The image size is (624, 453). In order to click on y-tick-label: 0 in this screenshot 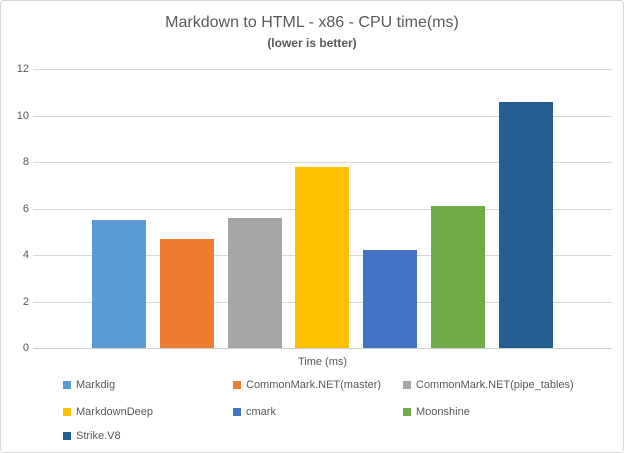, I will do `click(25, 348)`.